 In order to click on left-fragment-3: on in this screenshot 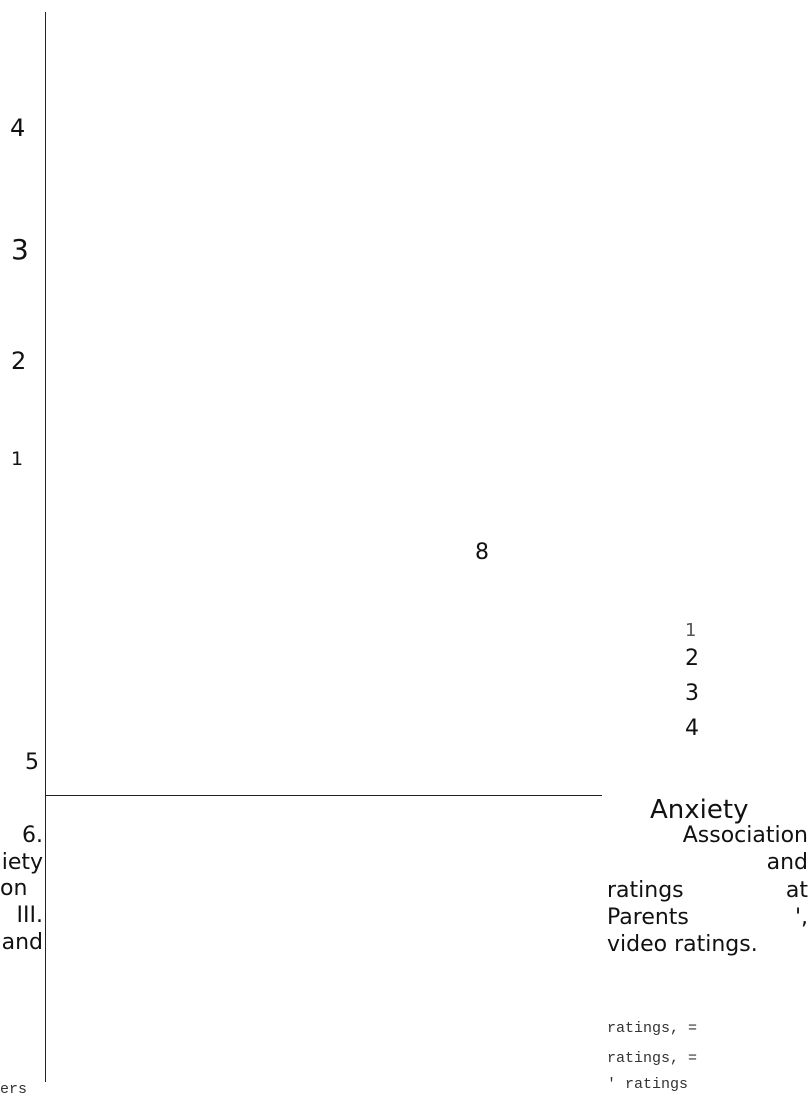, I will do `click(14, 888)`.